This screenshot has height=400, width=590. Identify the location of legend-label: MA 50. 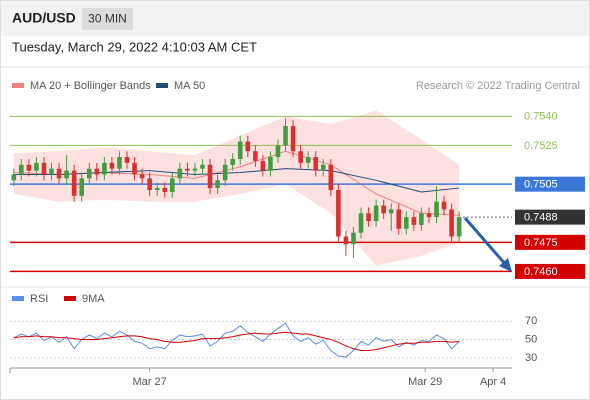
(189, 86).